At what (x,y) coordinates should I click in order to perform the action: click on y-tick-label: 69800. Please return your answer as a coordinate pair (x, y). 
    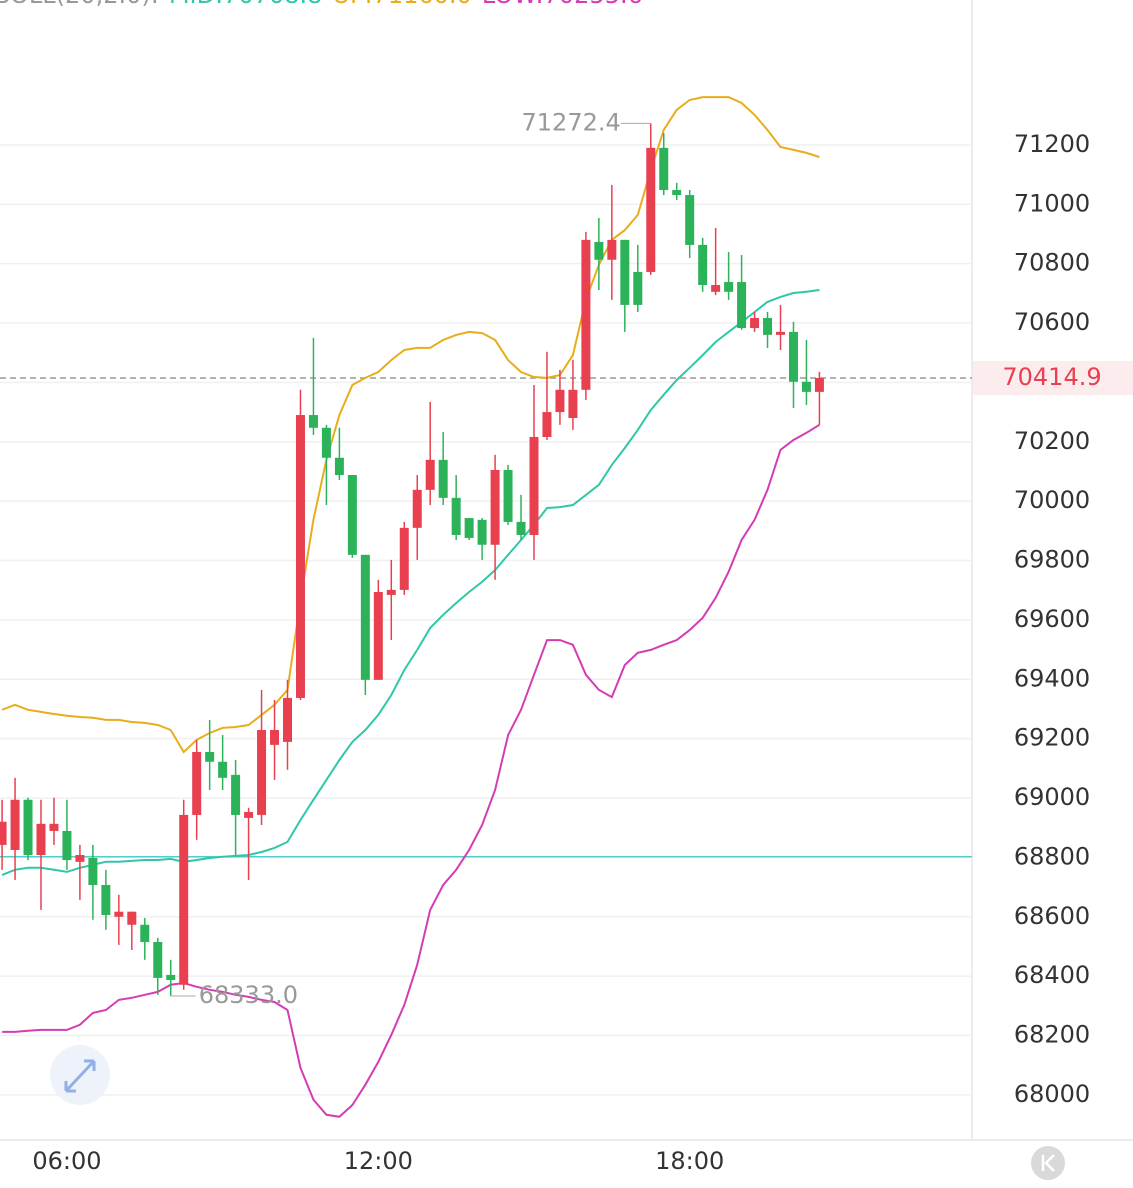
    Looking at the image, I should click on (1052, 560).